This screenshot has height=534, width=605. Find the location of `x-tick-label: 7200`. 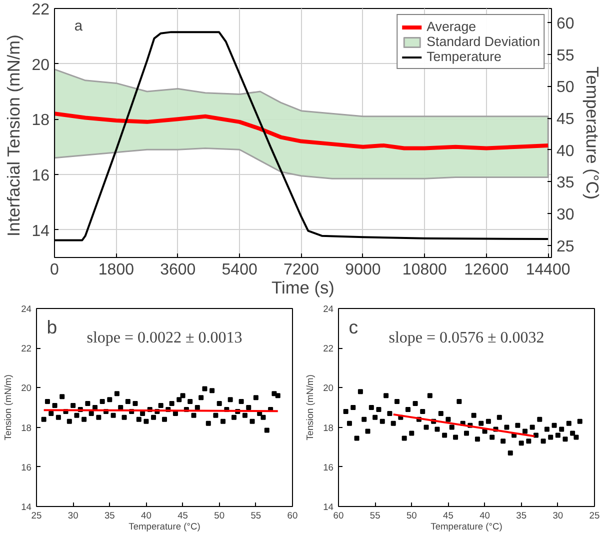

x-tick-label: 7200 is located at coordinates (301, 270).